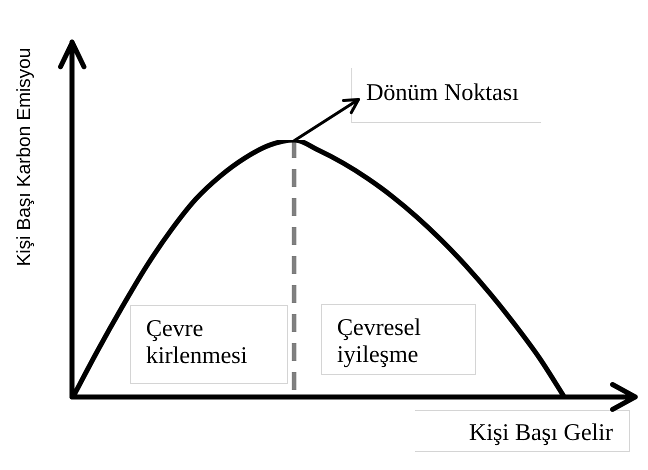 This screenshot has width=648, height=470. What do you see at coordinates (379, 341) in the screenshot?
I see `annotation: Çevresel iyileşme` at bounding box center [379, 341].